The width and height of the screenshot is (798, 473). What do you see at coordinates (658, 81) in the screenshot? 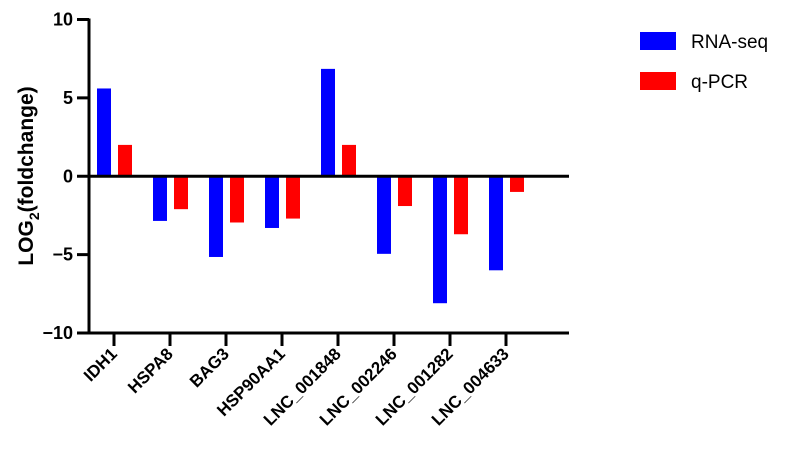
I see `legend-swatch-q-pcr` at bounding box center [658, 81].